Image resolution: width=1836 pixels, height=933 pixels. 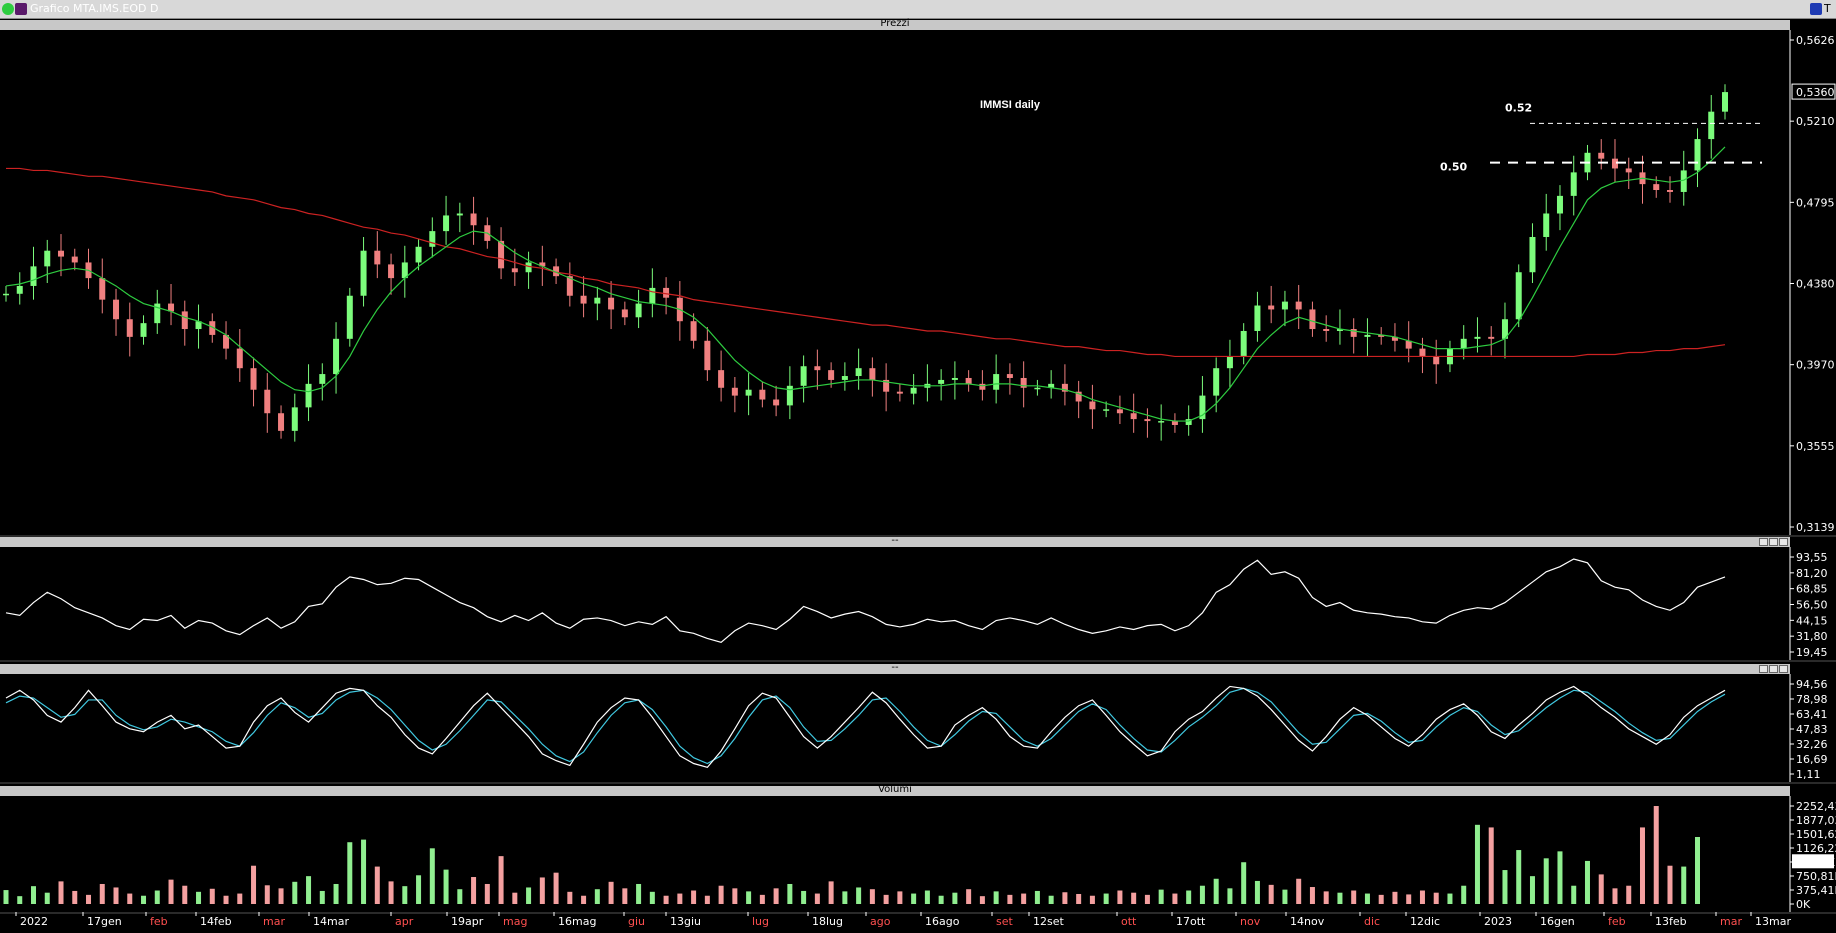 What do you see at coordinates (1812, 589) in the screenshot?
I see `osc1-axis-tick-label: 68,85` at bounding box center [1812, 589].